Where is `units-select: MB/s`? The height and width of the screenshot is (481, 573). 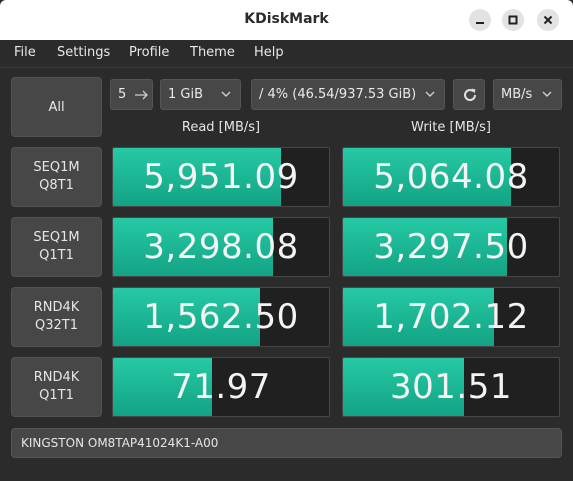
units-select: MB/s is located at coordinates (527, 94).